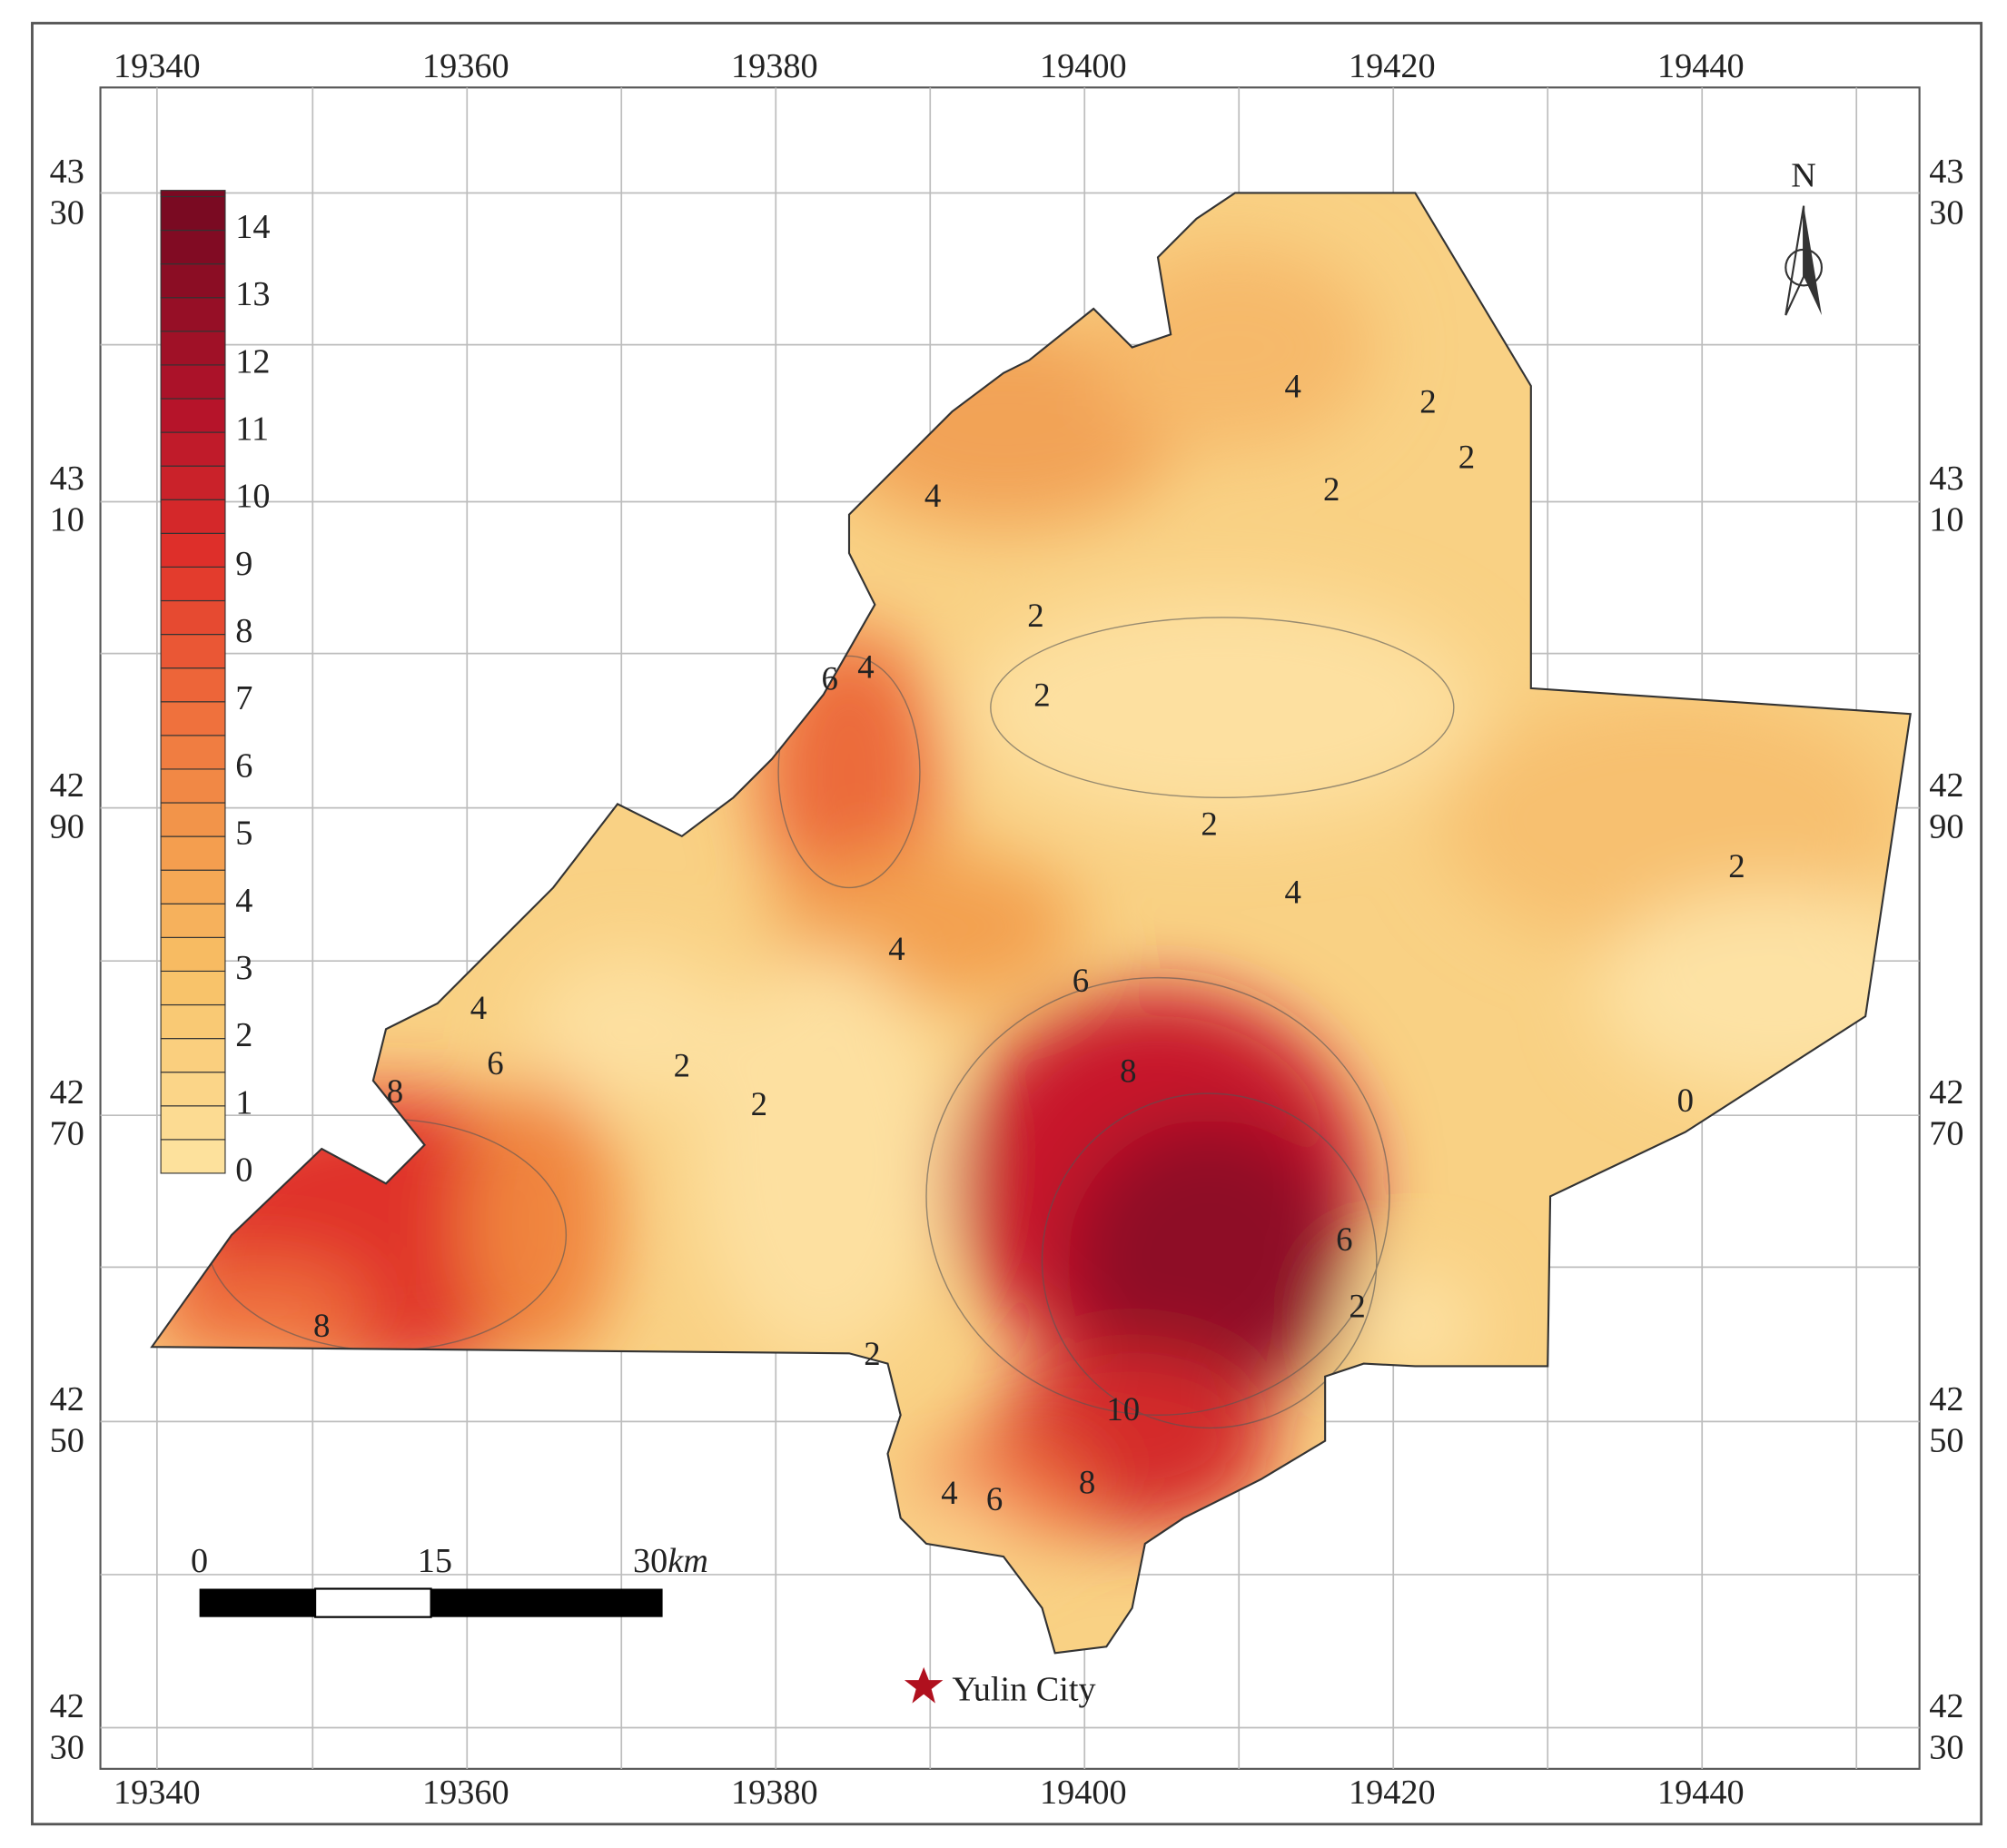 The height and width of the screenshot is (1848, 2007). Describe the element at coordinates (1083, 66) in the screenshot. I see `x-label-top: 19400` at that location.